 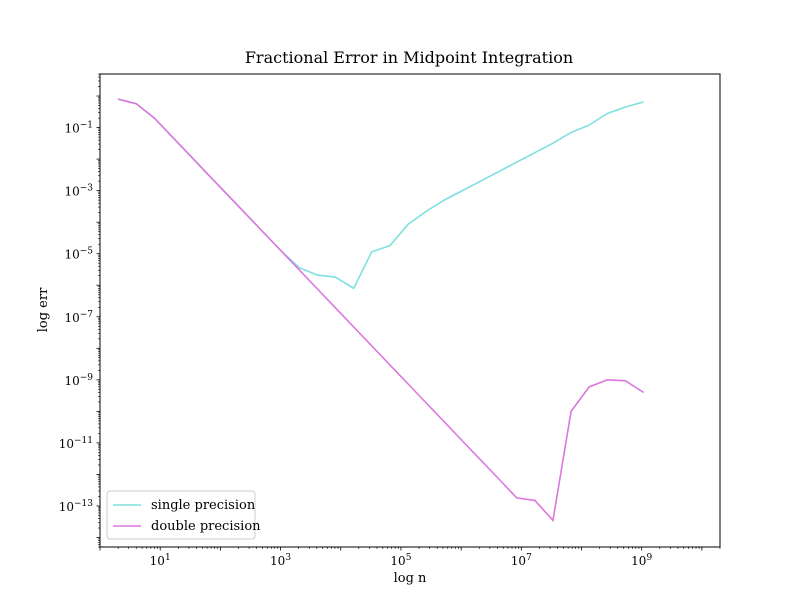 I want to click on x-axis: 101 103 105 107 109, so click(x=410, y=557).